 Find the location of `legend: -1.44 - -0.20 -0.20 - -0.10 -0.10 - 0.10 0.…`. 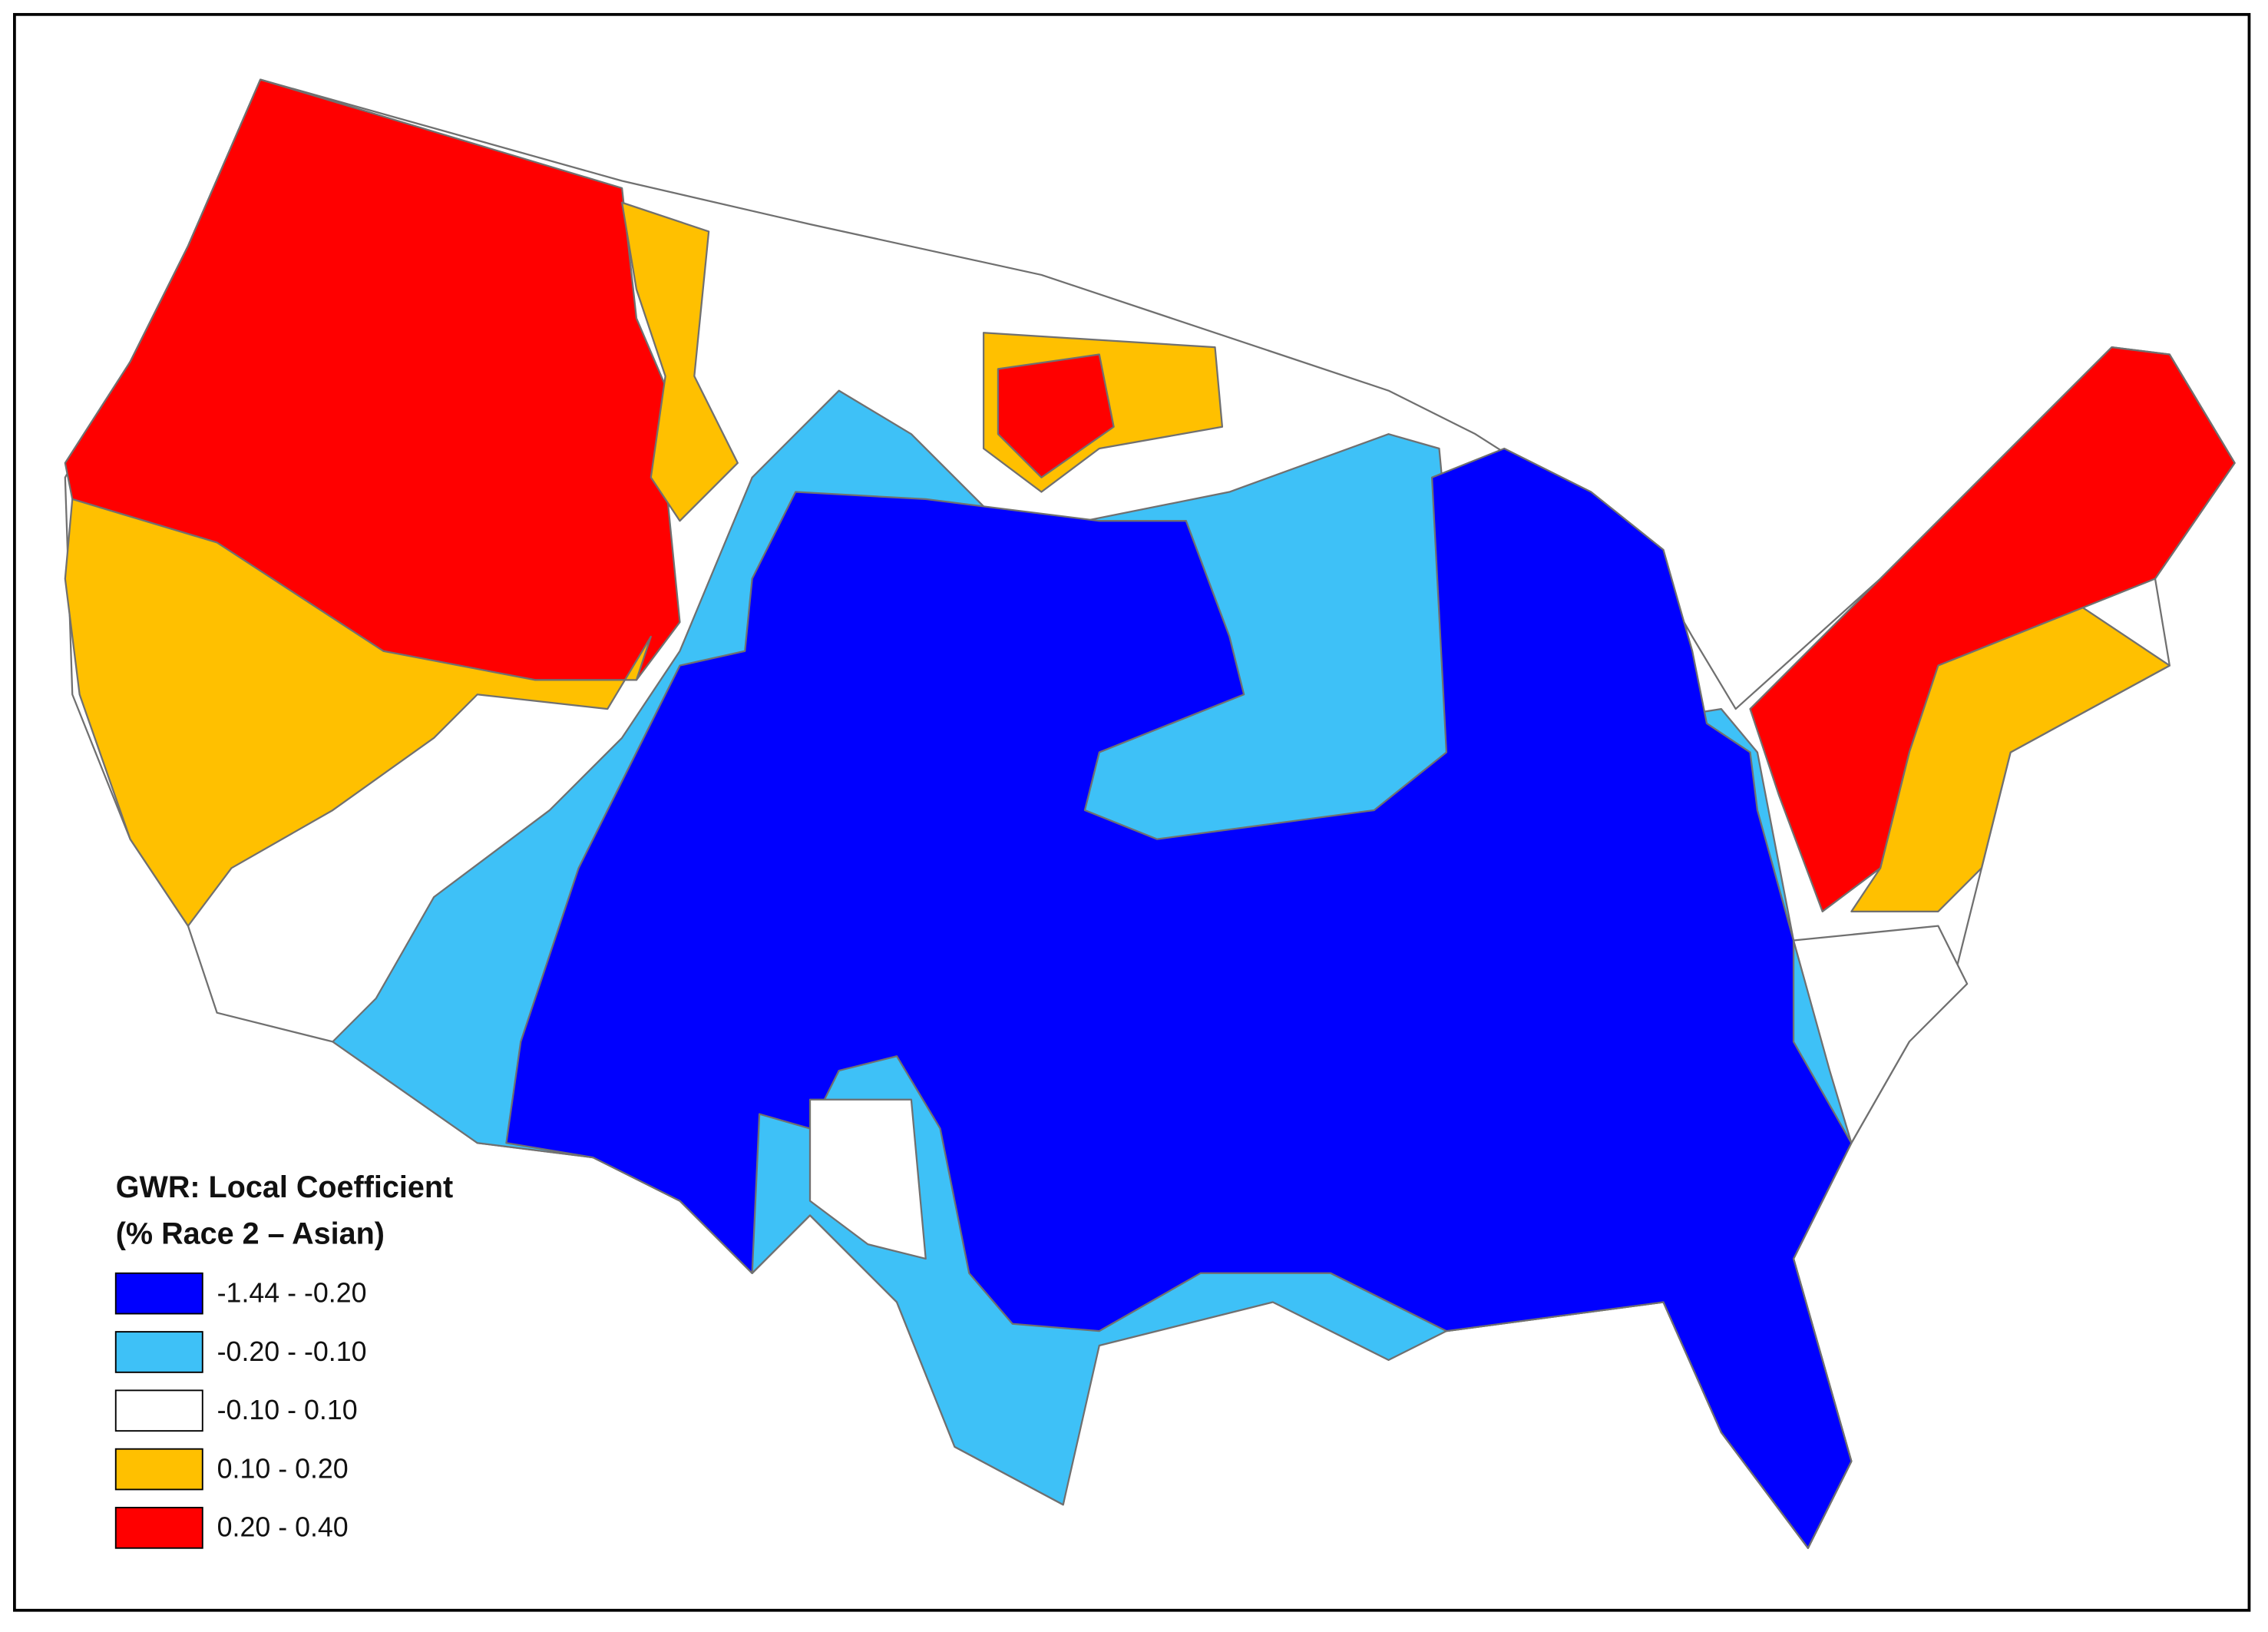

legend: -1.44 - -0.20 -0.20 - -0.10 -0.10 - 0.10 0.… is located at coordinates (240, 1410).